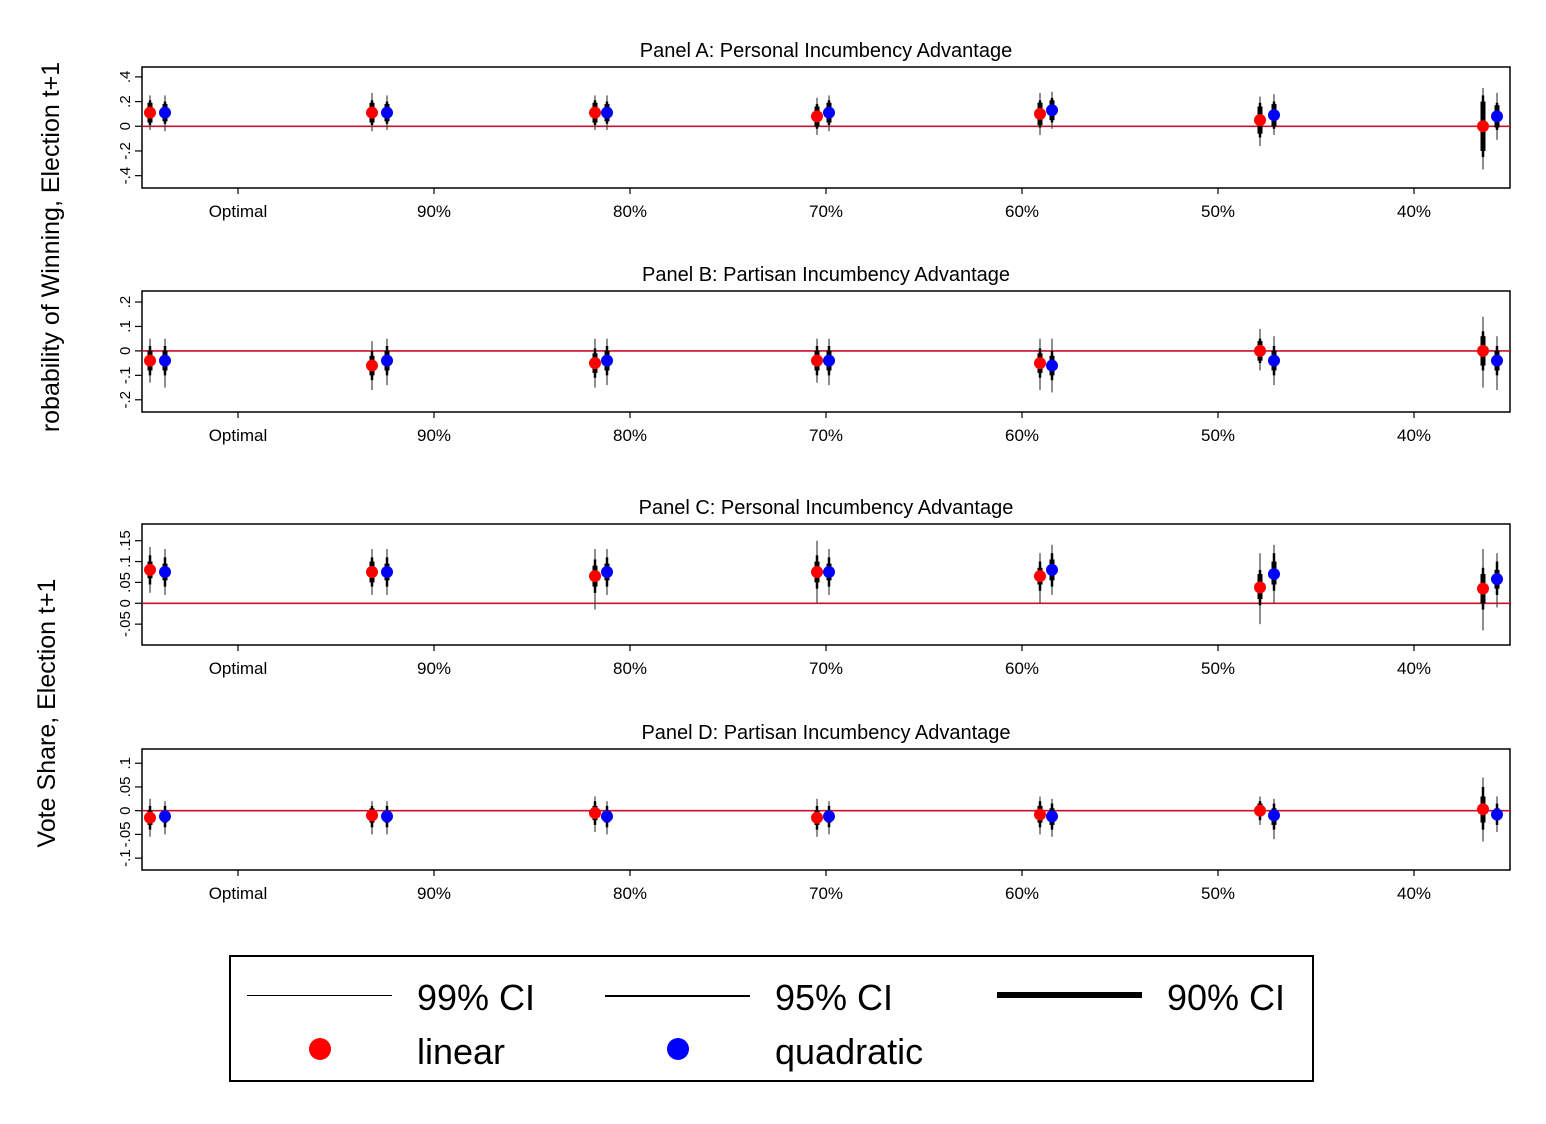 The height and width of the screenshot is (1124, 1546). Describe the element at coordinates (825, 733) in the screenshot. I see `panel-d-title: Panel D: Partisan Incumbency Advantage` at that location.